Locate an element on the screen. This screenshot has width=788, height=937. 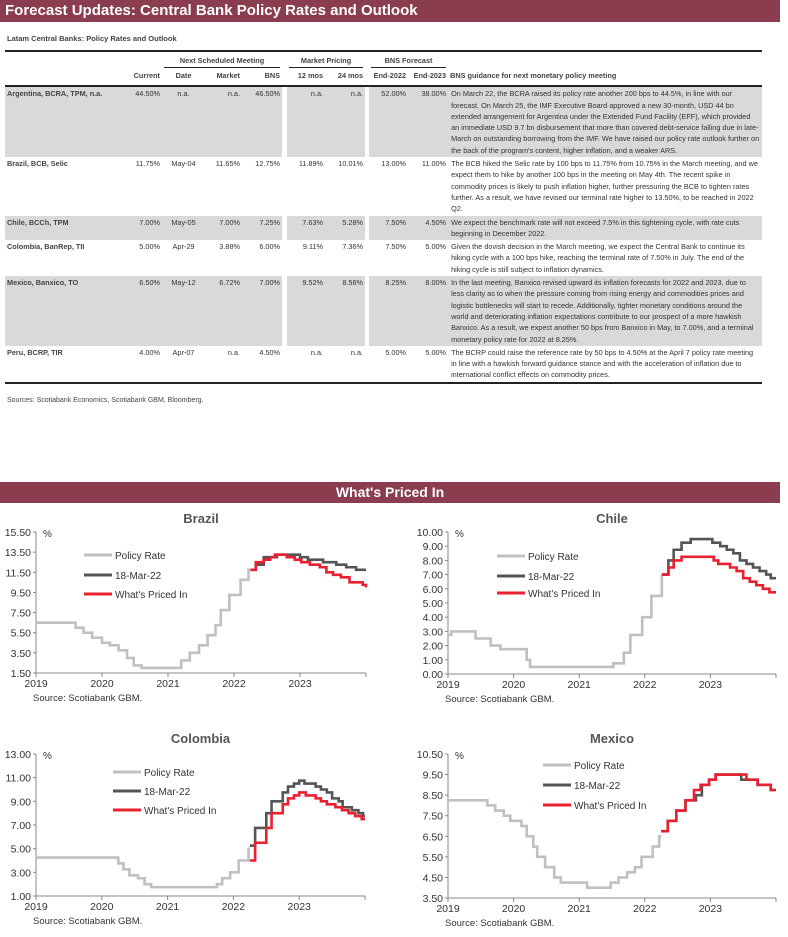
cell-e2022: 8.25% is located at coordinates (389, 311).